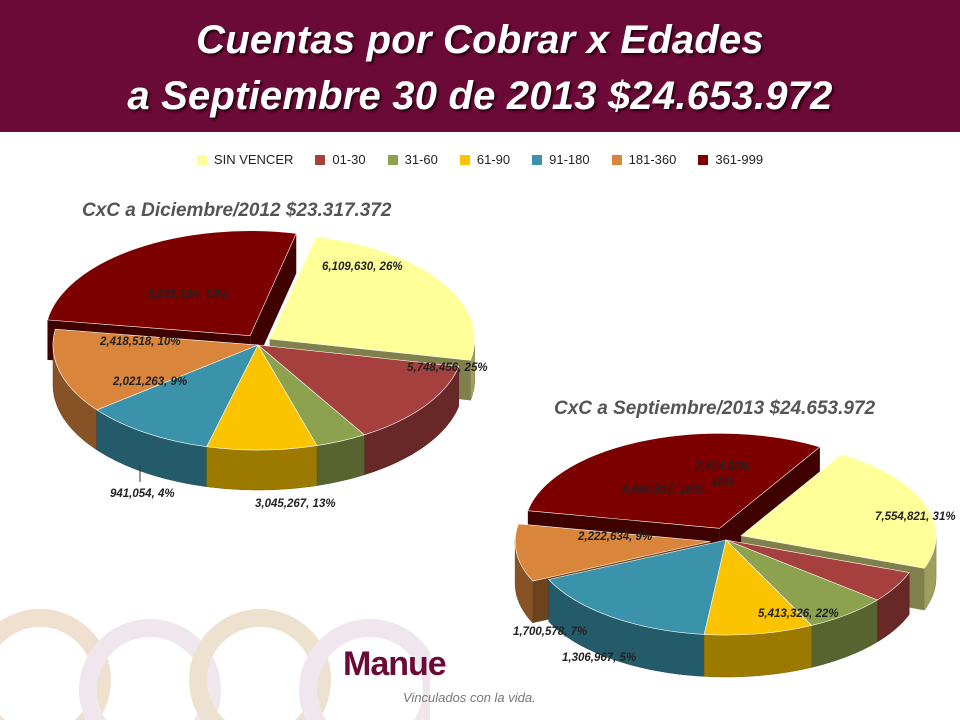  I want to click on legend-label: 181-360, so click(652, 159).